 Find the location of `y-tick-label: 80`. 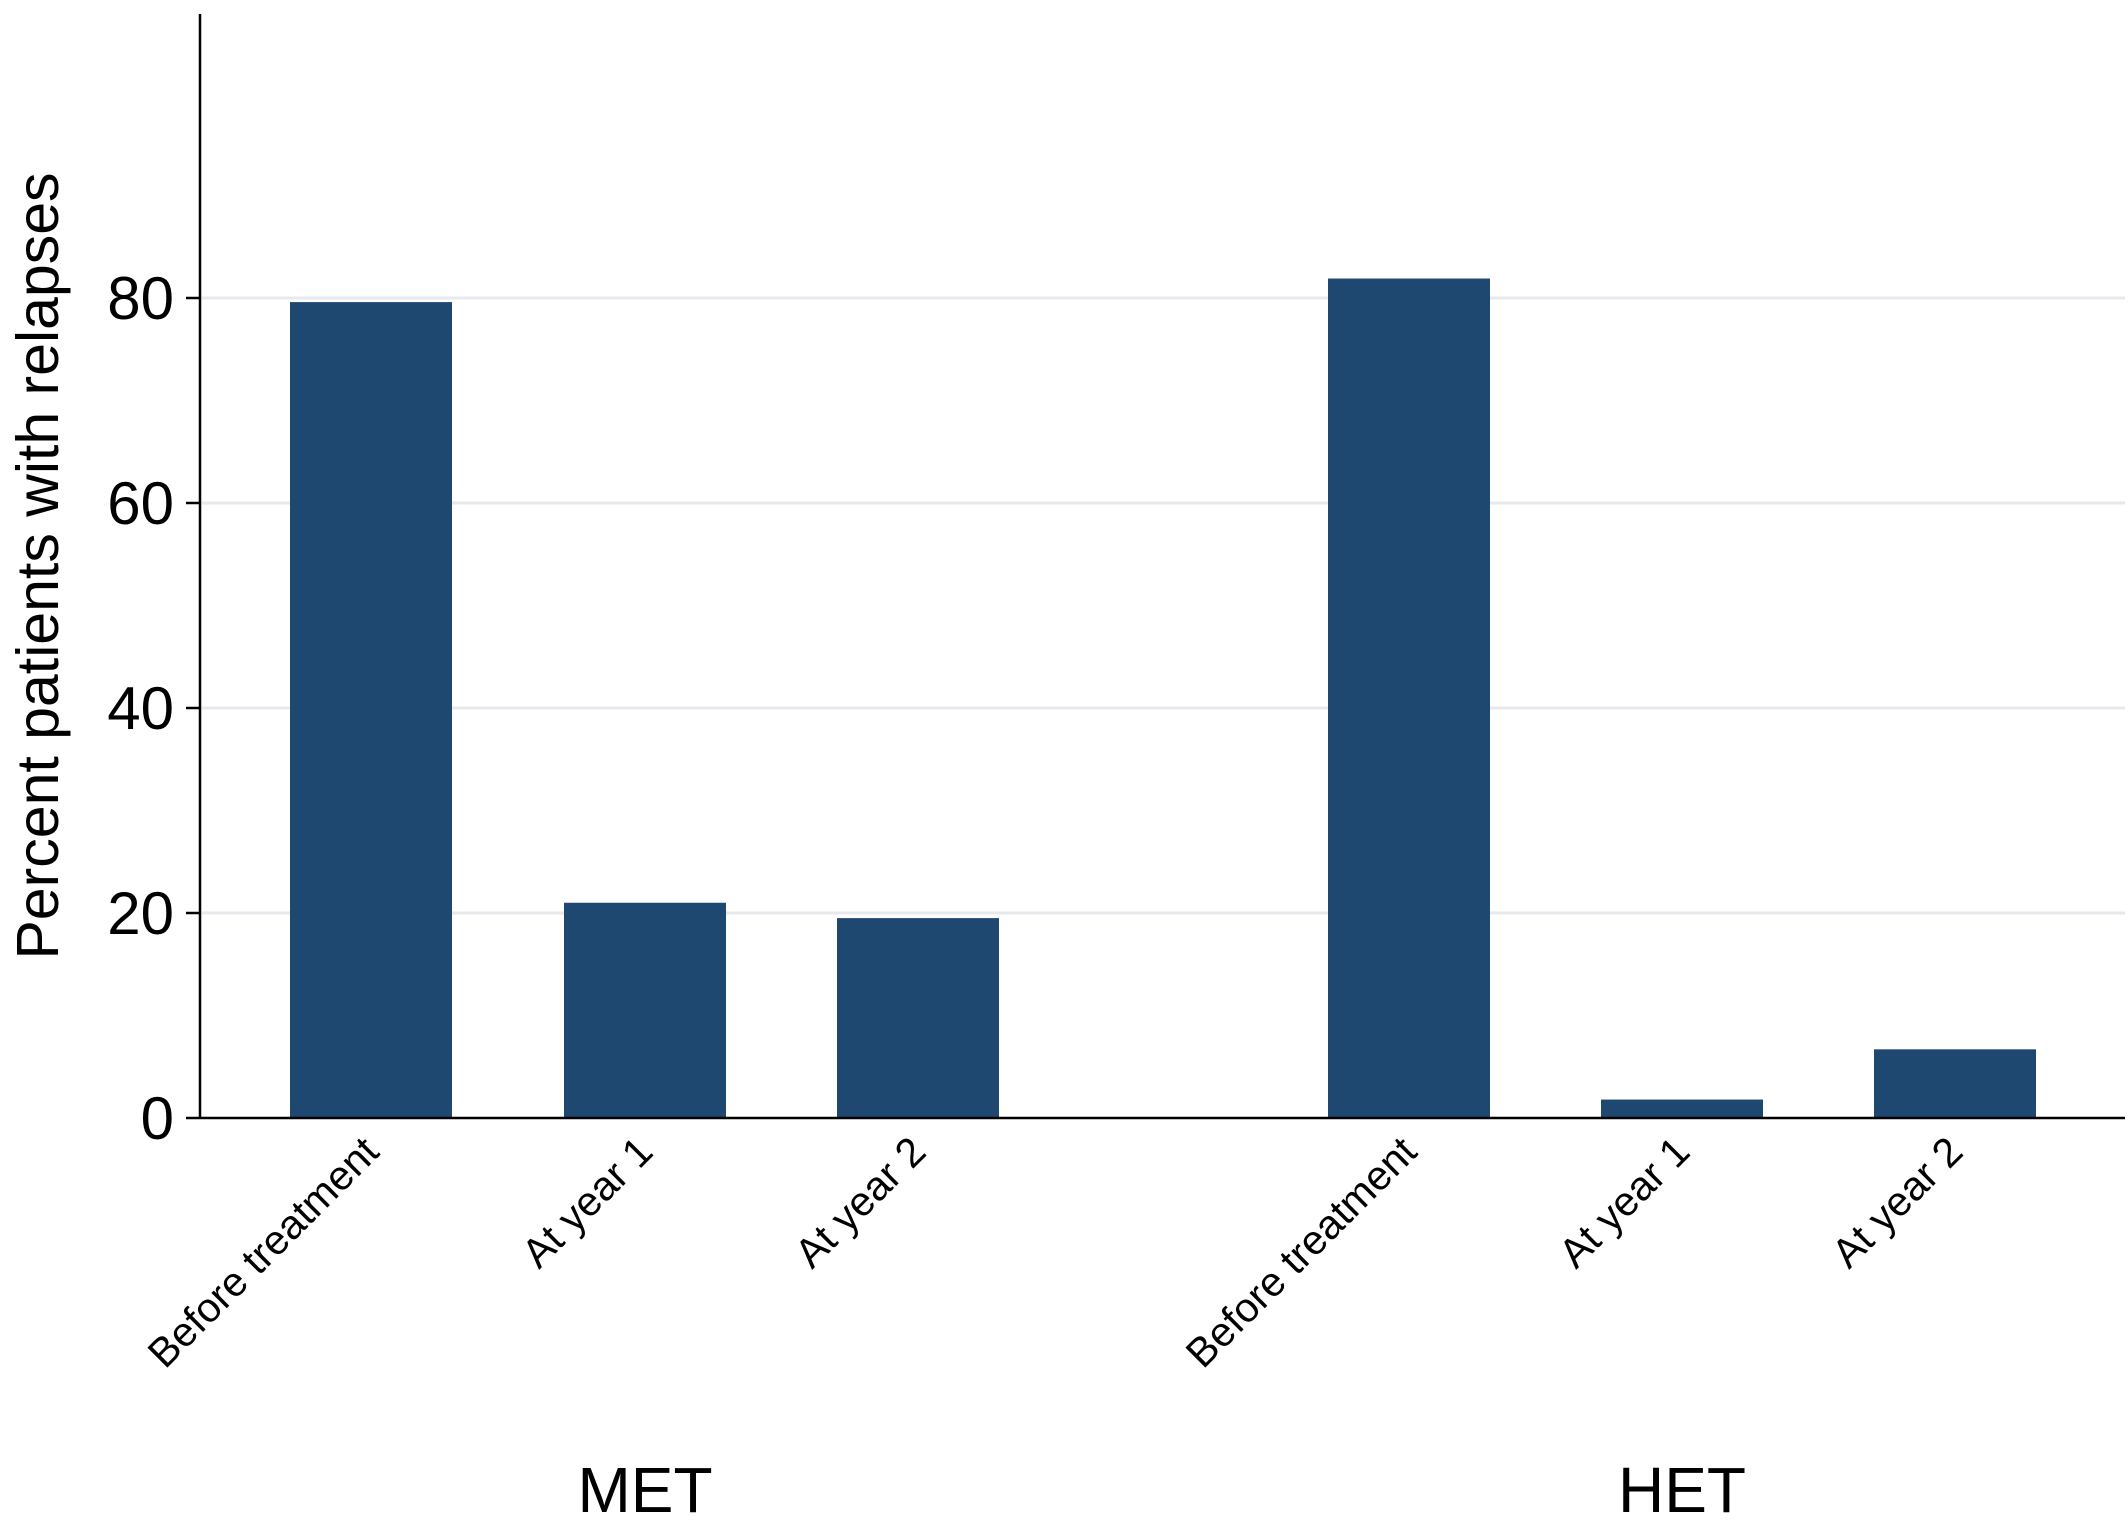

y-tick-label: 80 is located at coordinates (140, 298).